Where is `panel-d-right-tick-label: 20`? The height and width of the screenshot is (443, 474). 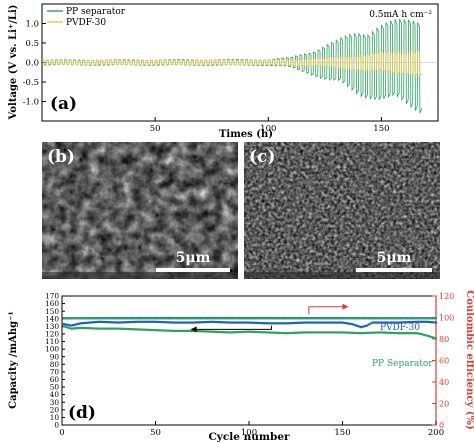 panel-d-right-tick-label: 20 is located at coordinates (444, 404).